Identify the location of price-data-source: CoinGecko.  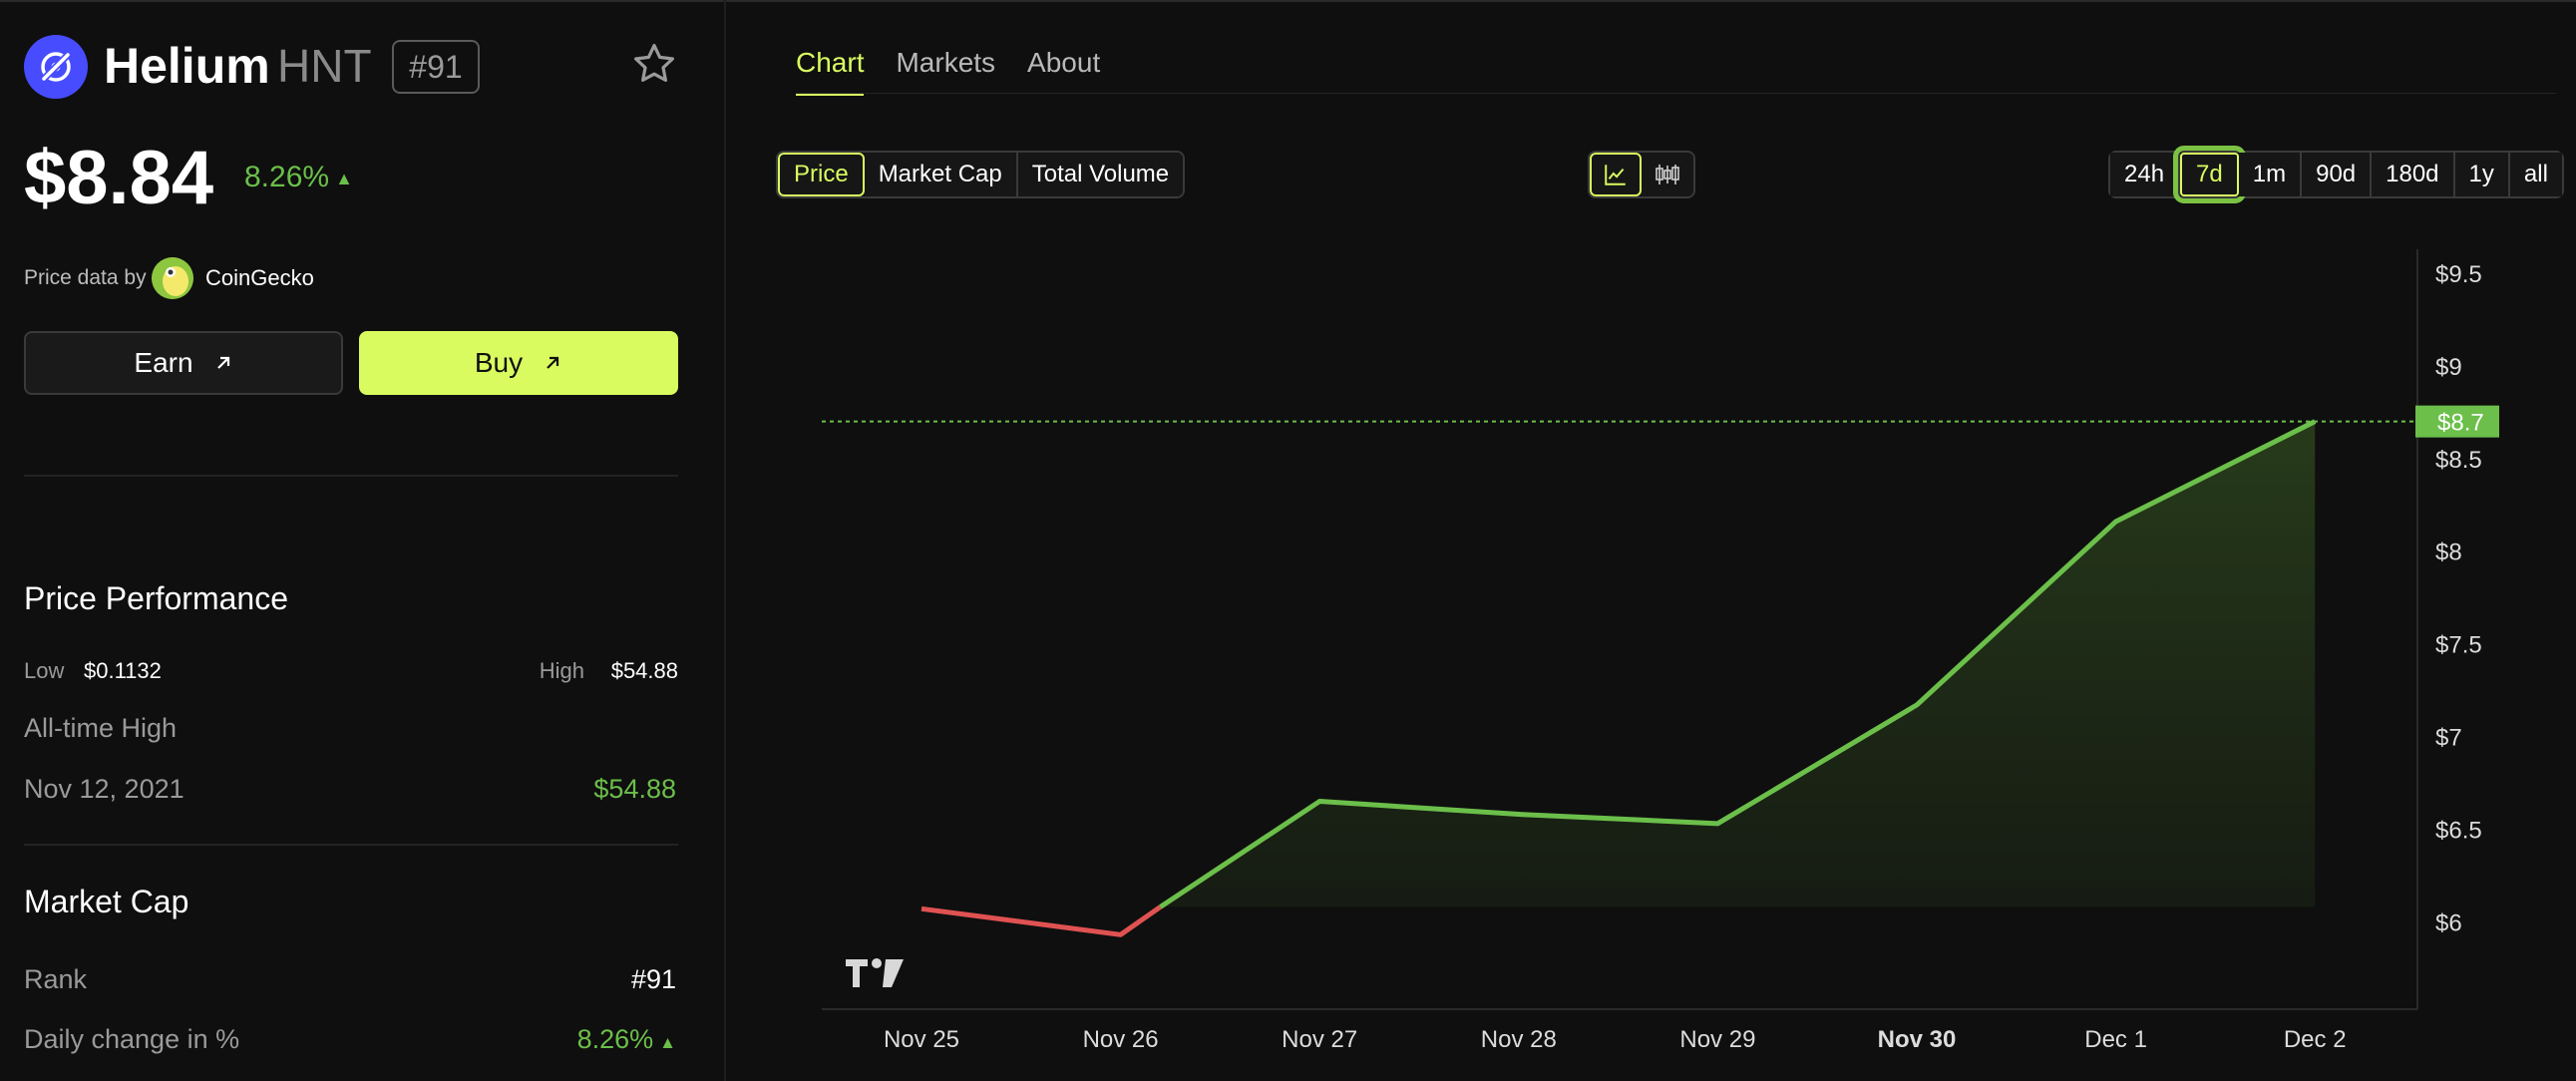
(259, 277).